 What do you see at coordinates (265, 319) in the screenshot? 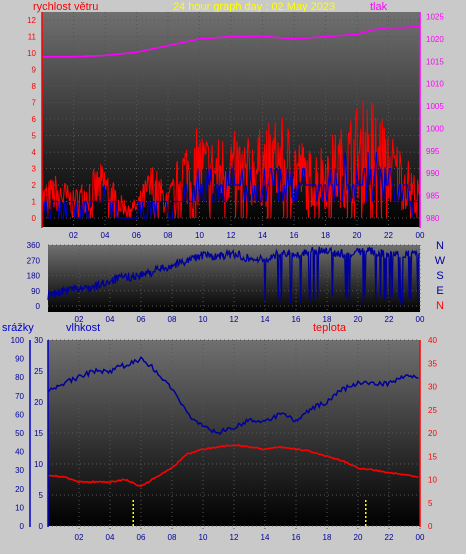
I see `wind-direction-time-tick-label: 14` at bounding box center [265, 319].